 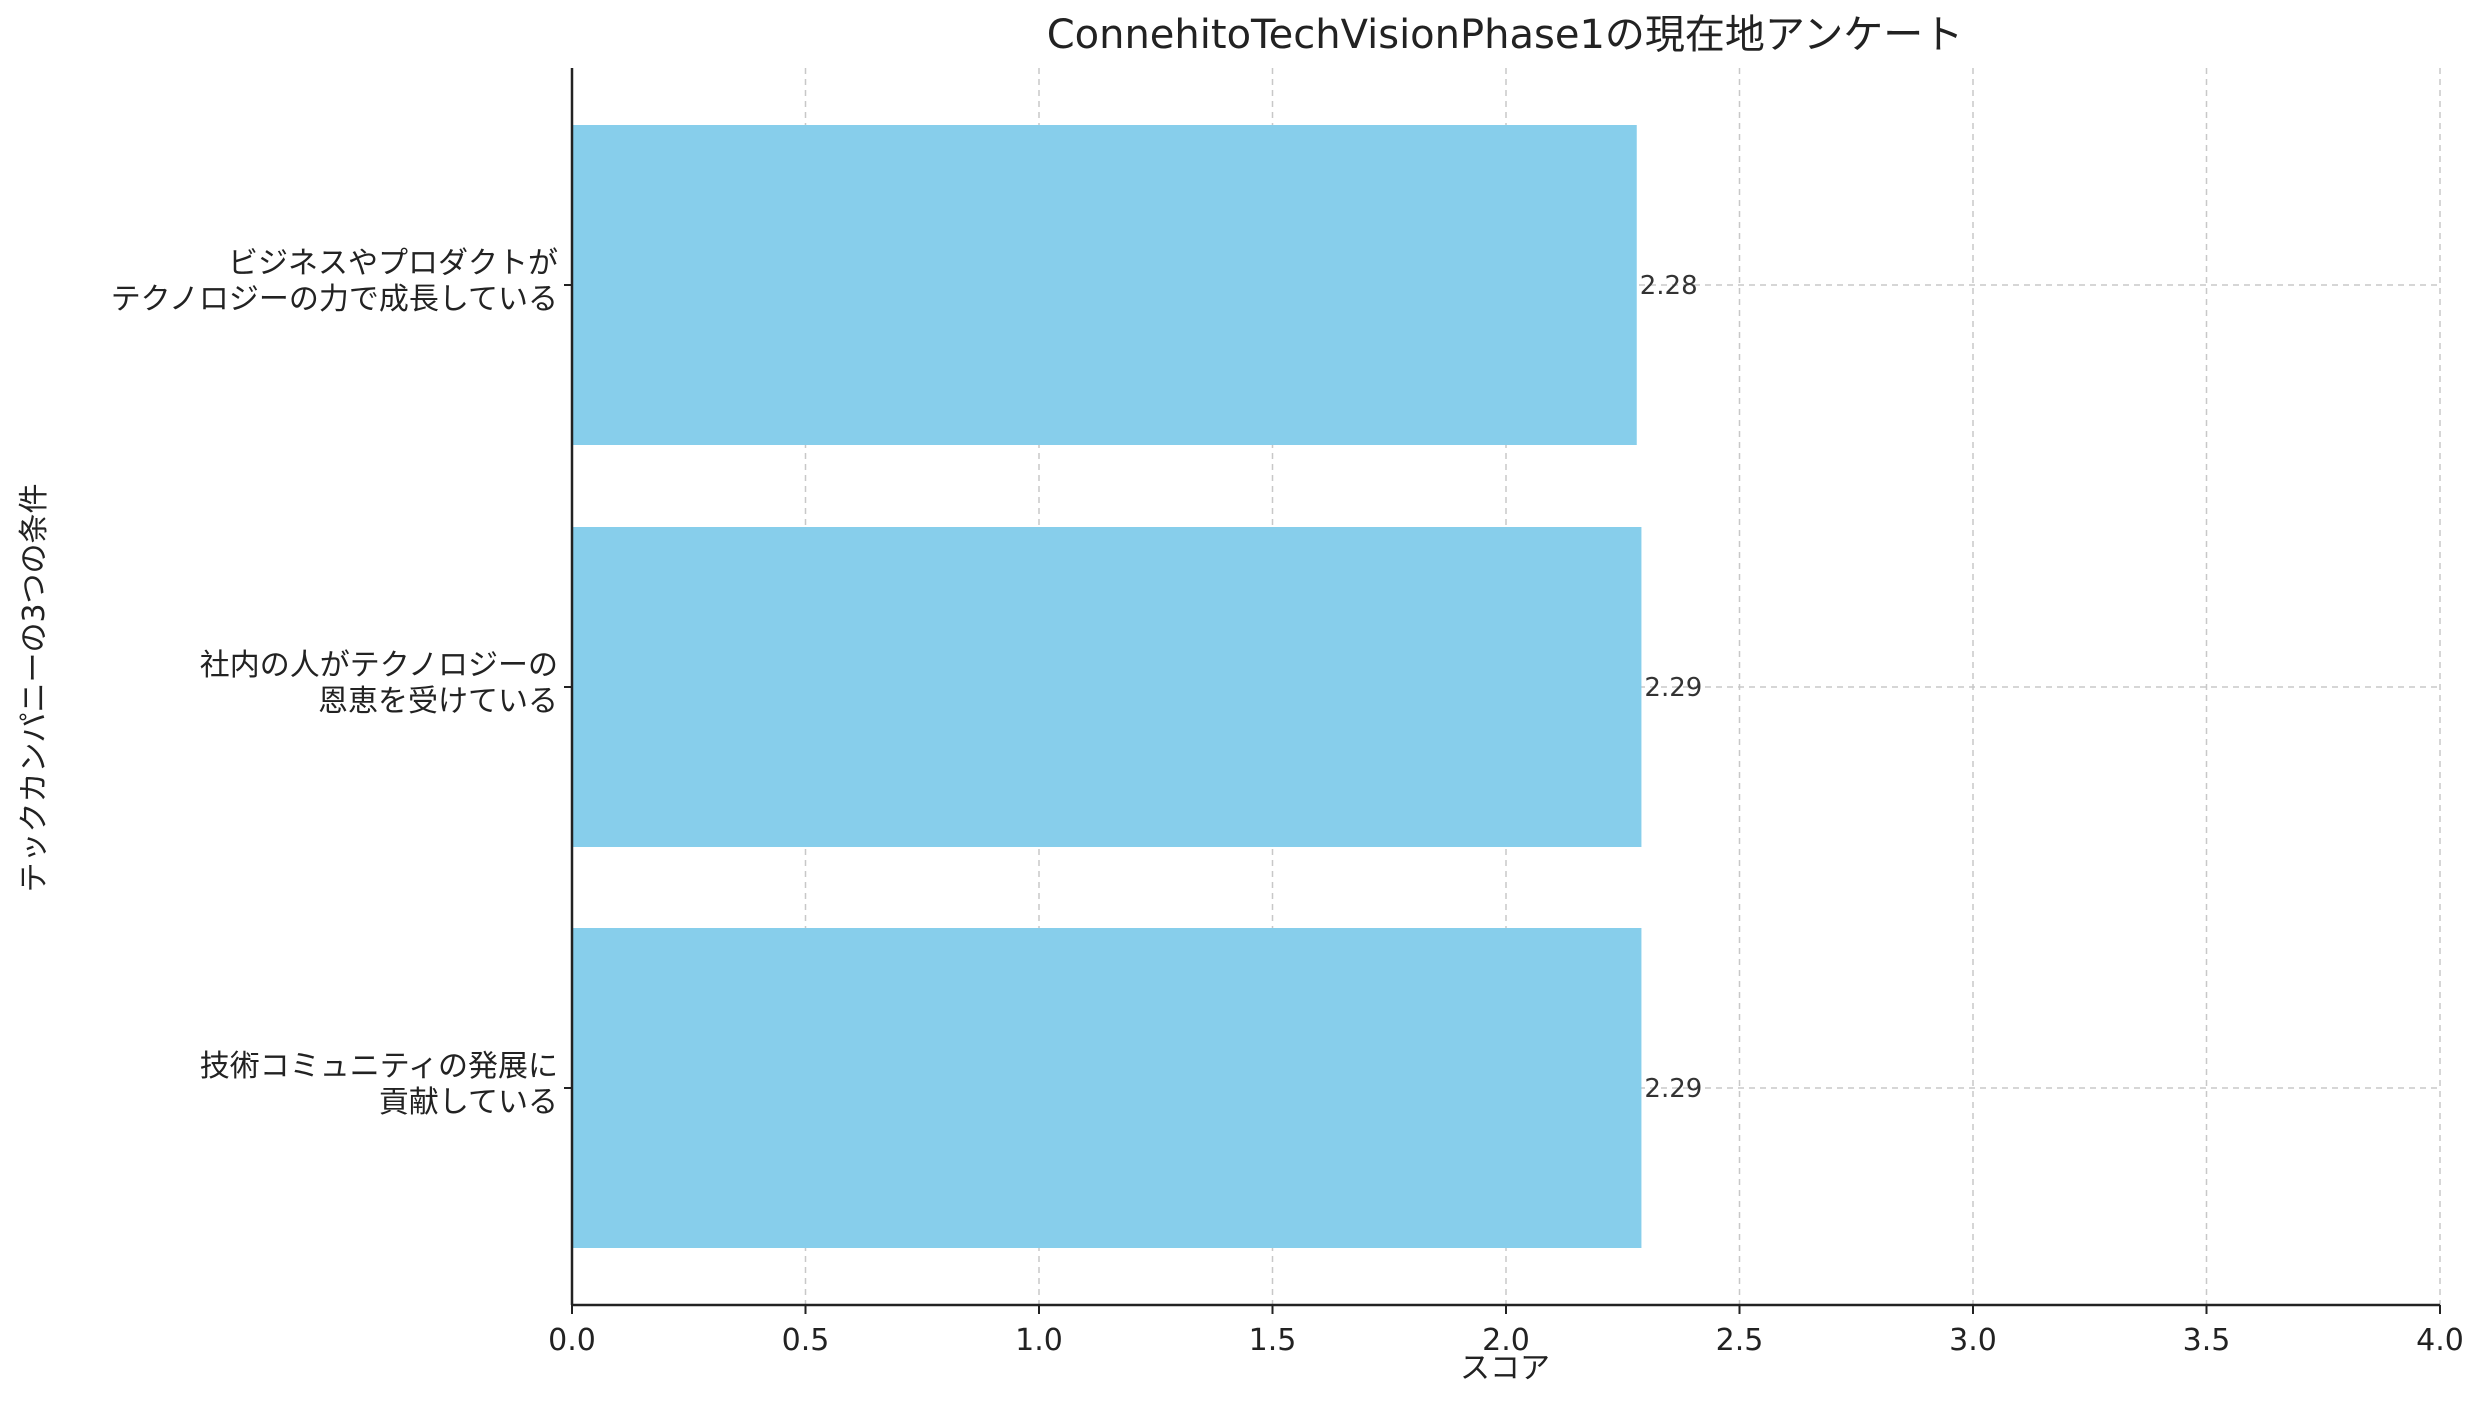 What do you see at coordinates (379, 665) in the screenshot?
I see `category-label: 社内の人がテクノロジーの` at bounding box center [379, 665].